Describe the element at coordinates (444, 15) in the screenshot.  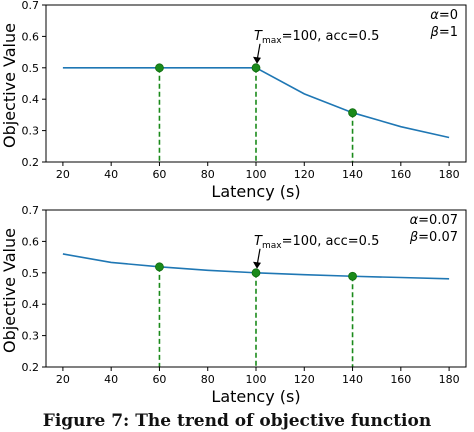
I see `alpha-param: α=0` at that location.